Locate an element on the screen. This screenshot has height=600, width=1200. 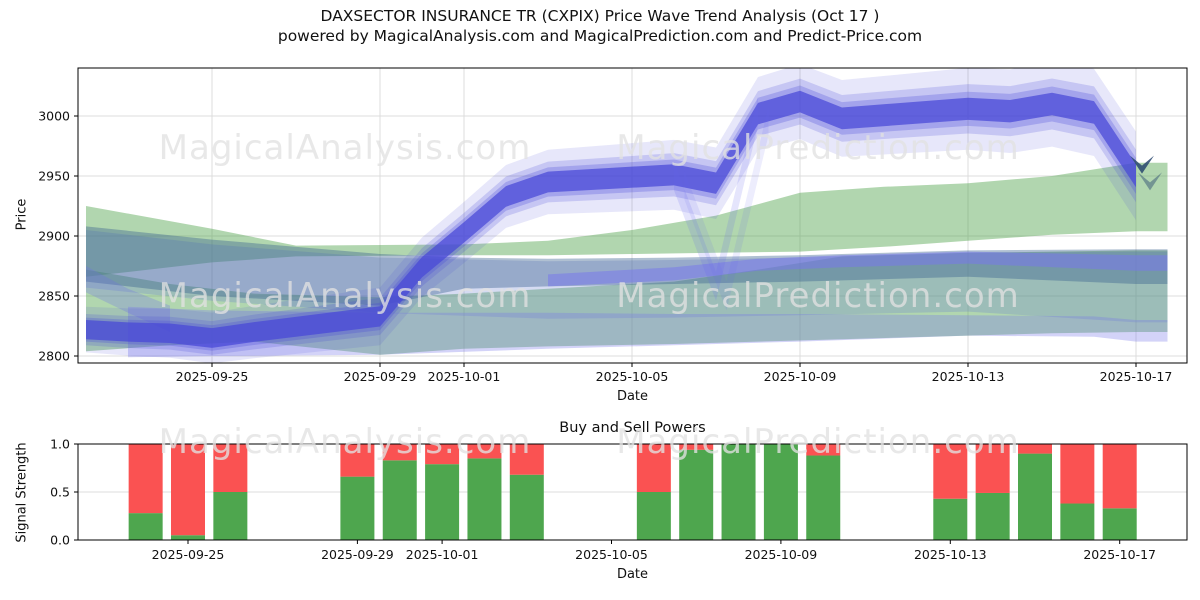
band-steel-band-dark is located at coordinates (627, 266).